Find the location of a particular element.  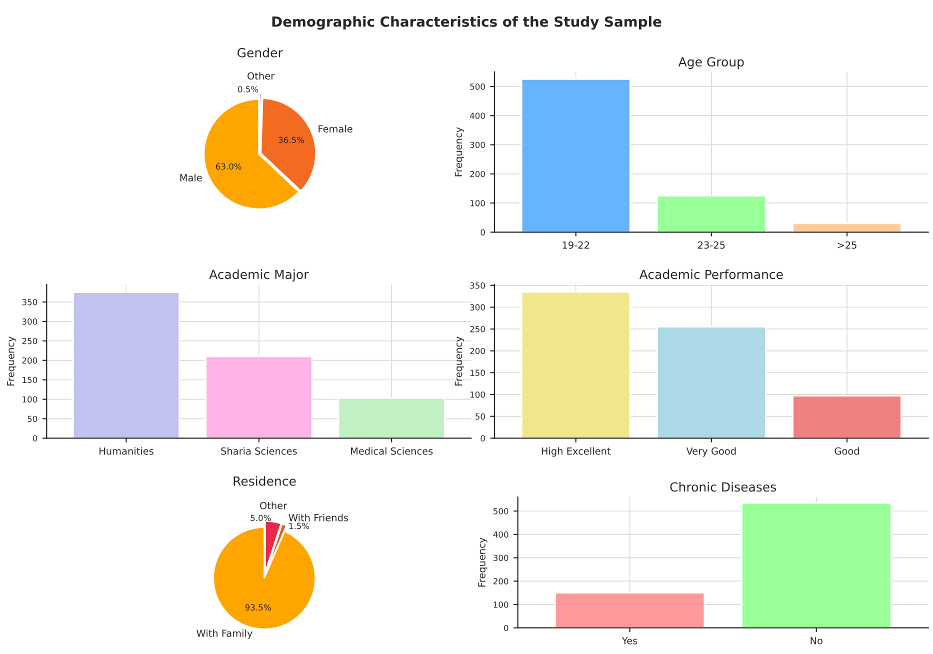

data-label: 63.0% is located at coordinates (229, 166).